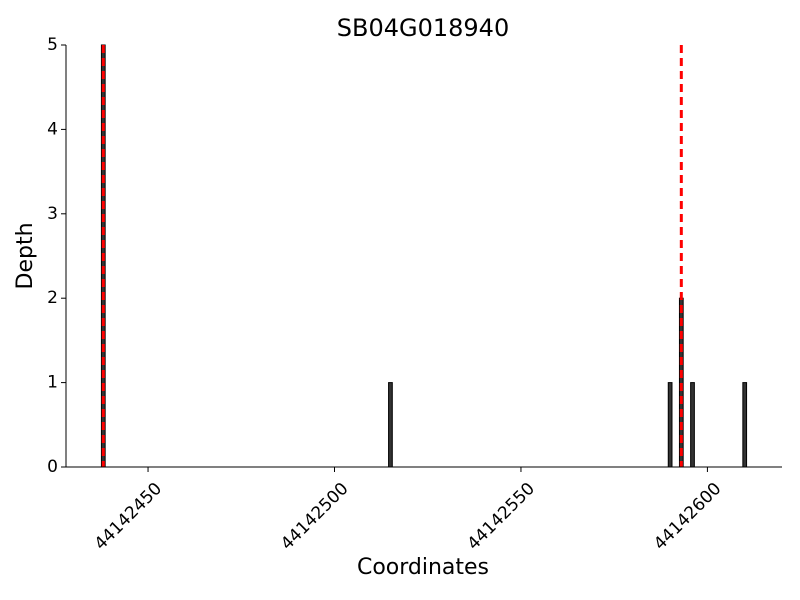 This screenshot has width=800, height=600. Describe the element at coordinates (314, 516) in the screenshot. I see `x-tick-label: 44142500` at that location.